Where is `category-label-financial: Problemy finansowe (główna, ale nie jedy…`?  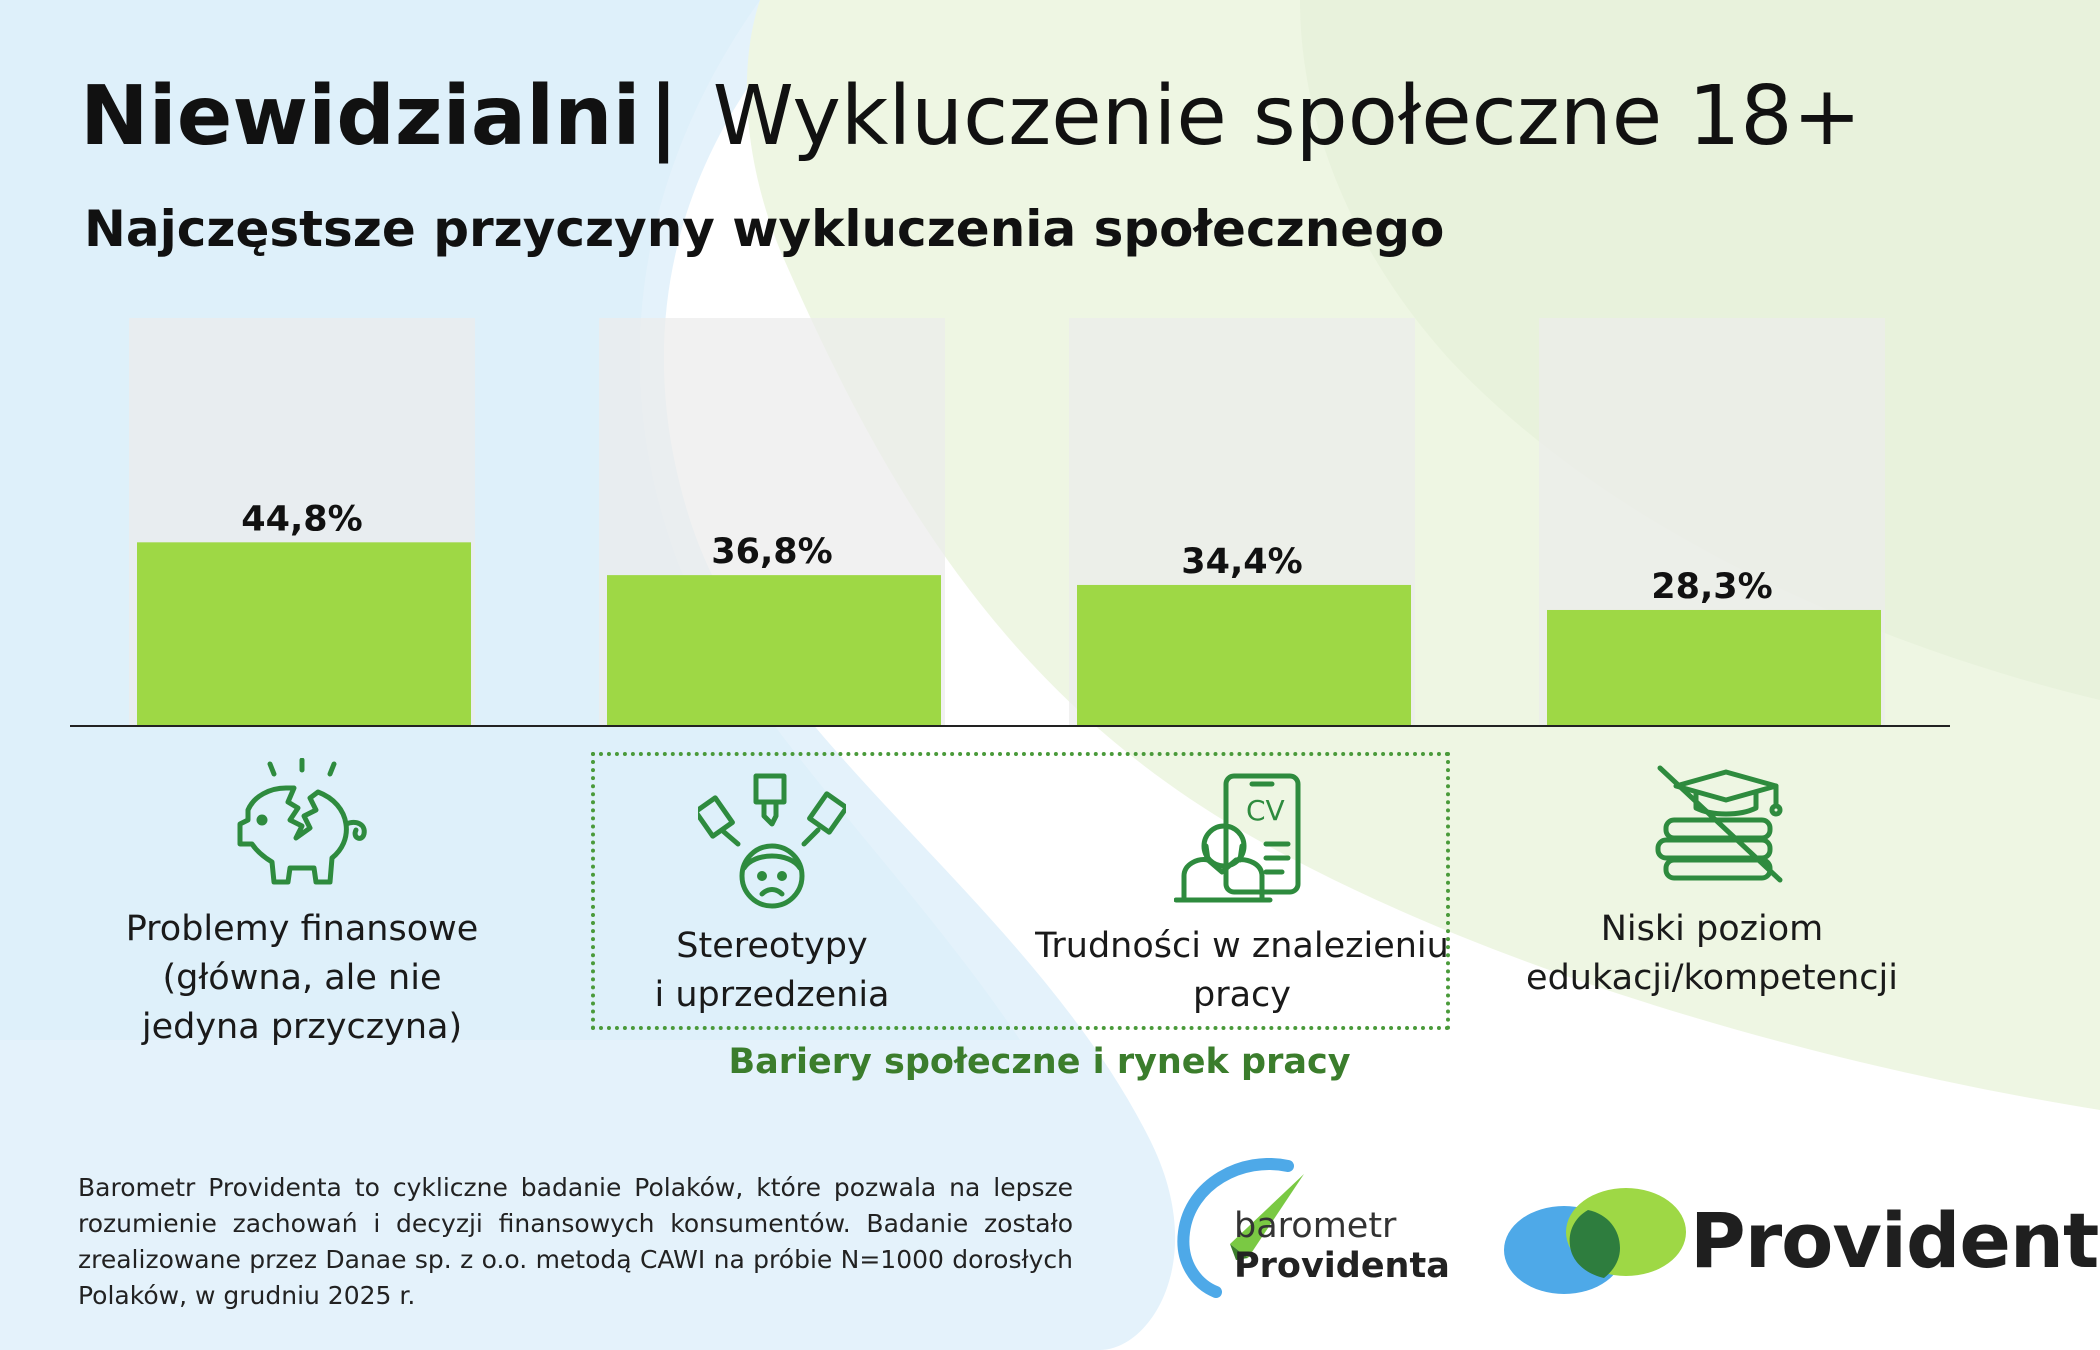 category-label-financial: Problemy finansowe (główna, ale nie jedy… is located at coordinates (302, 978).